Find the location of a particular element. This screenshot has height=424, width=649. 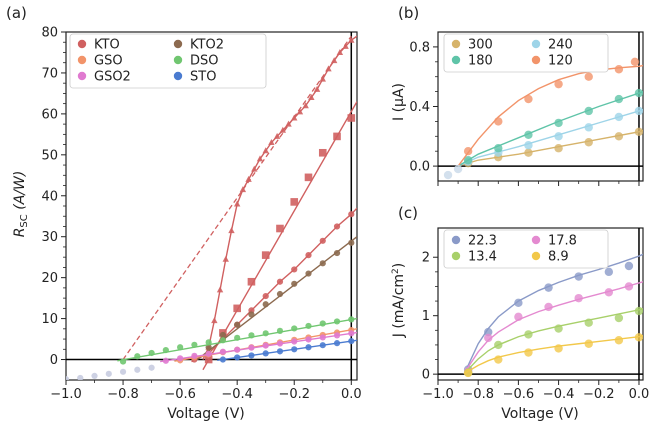

legend-box is located at coordinates (168, 61).